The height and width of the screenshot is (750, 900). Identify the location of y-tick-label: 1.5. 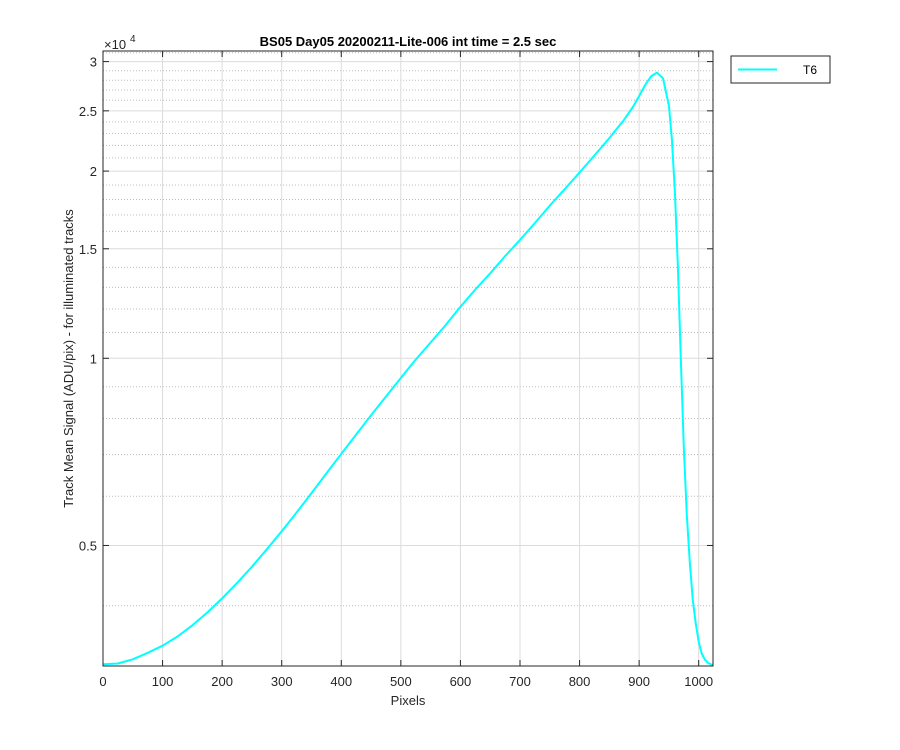
(88, 249).